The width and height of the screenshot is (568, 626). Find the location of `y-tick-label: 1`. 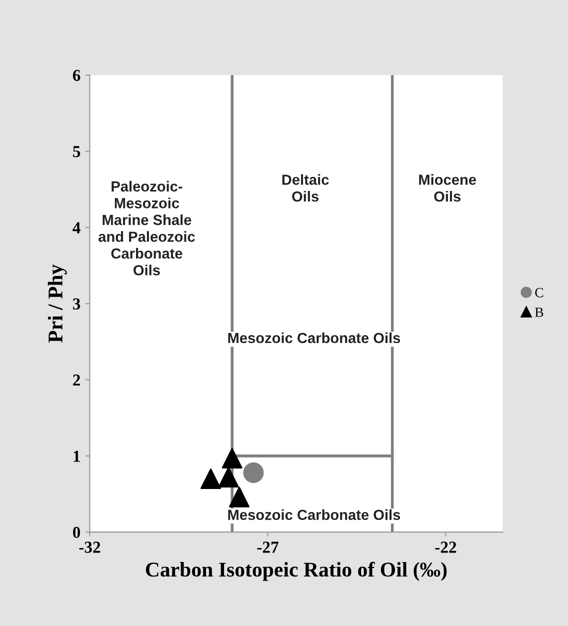

y-tick-label: 1 is located at coordinates (77, 456).